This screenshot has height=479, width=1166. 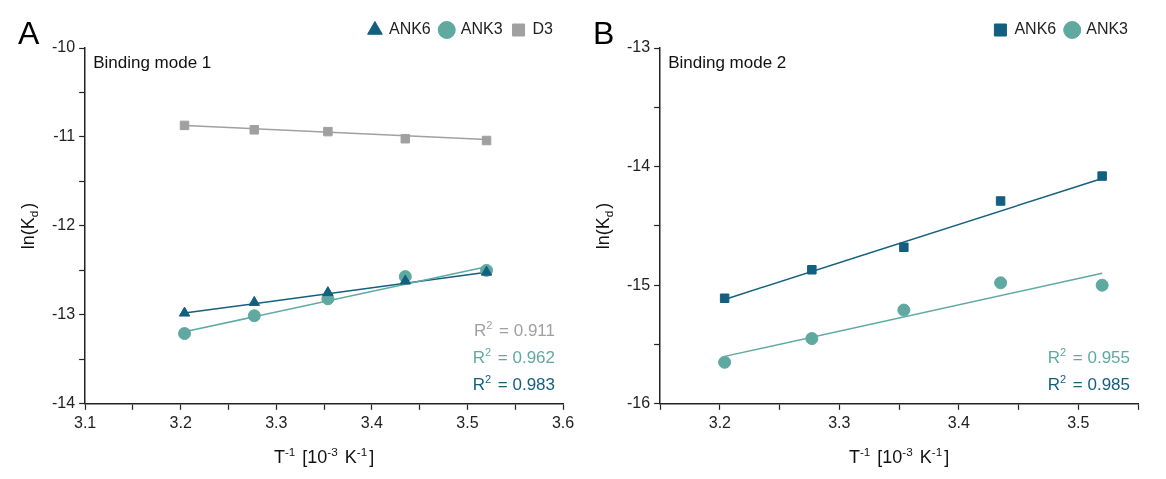 I want to click on chart-title: B, so click(x=604, y=33).